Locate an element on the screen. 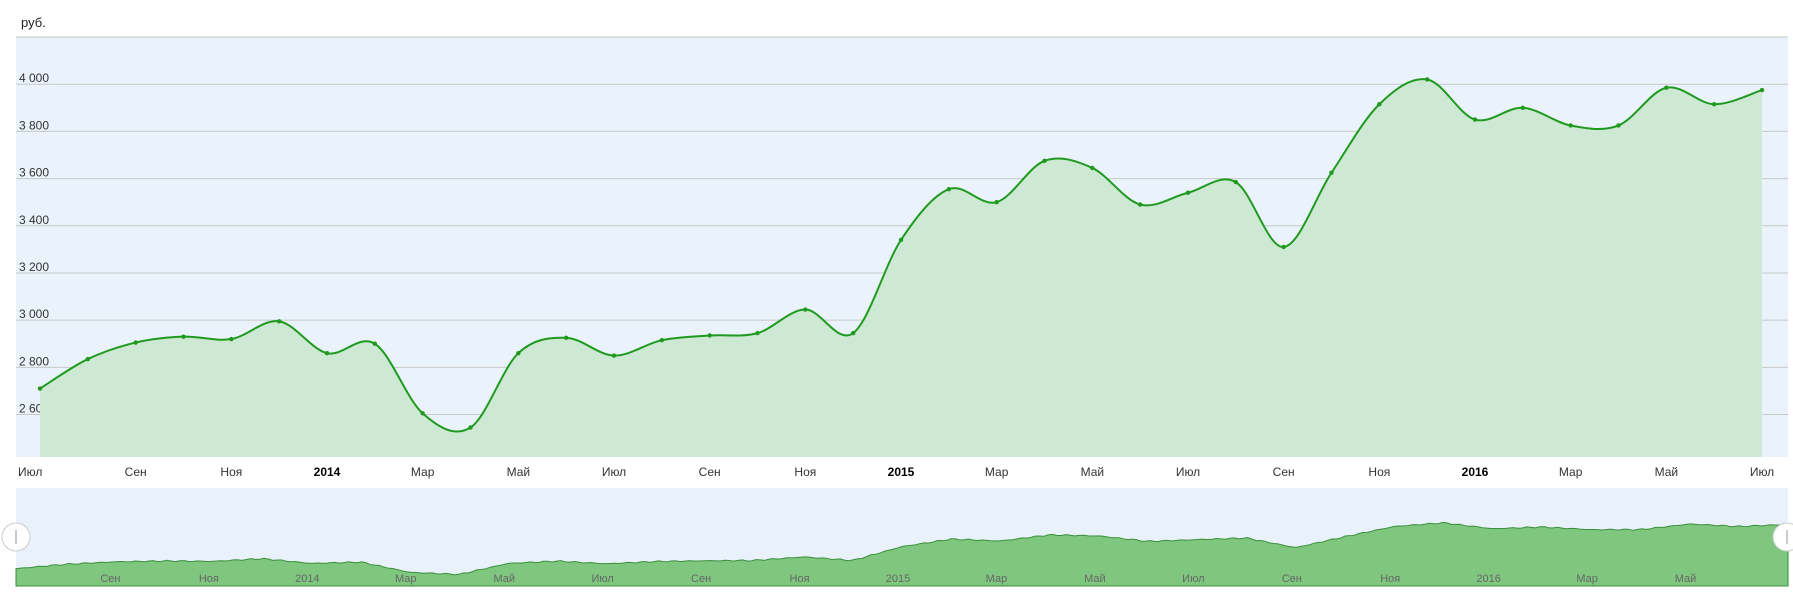 The image size is (1793, 598). x-tick-label: 2015 is located at coordinates (901, 472).